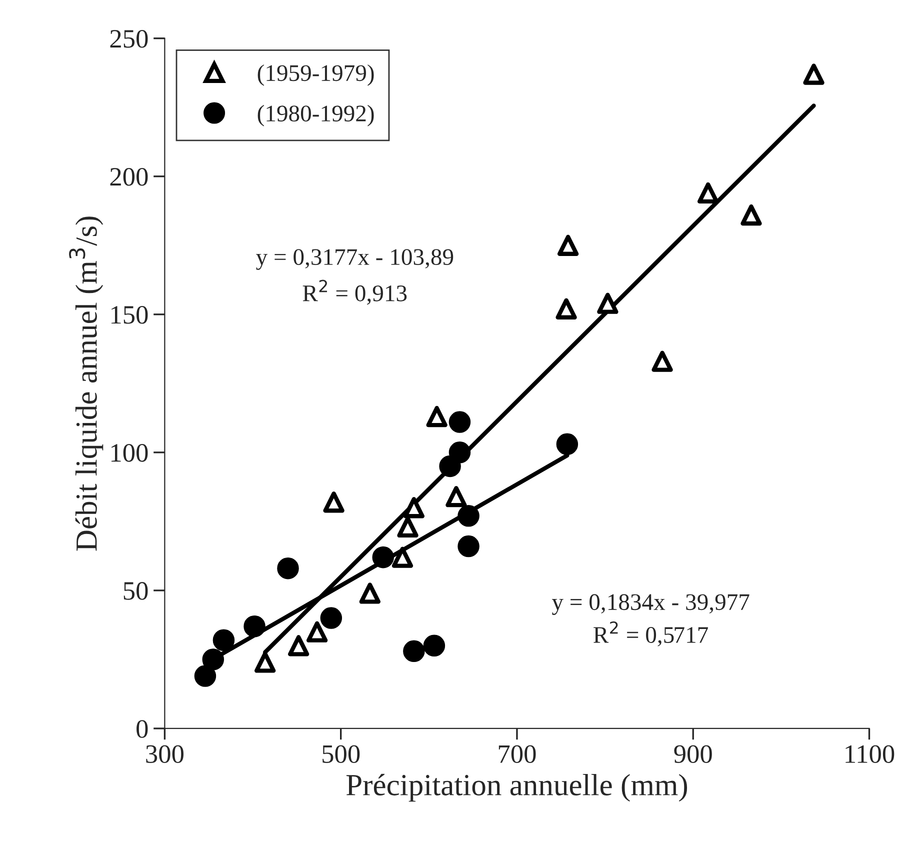 Image resolution: width=915 pixels, height=852 pixels. What do you see at coordinates (316, 115) in the screenshot?
I see `legend-label: (1980-1992)` at bounding box center [316, 115].